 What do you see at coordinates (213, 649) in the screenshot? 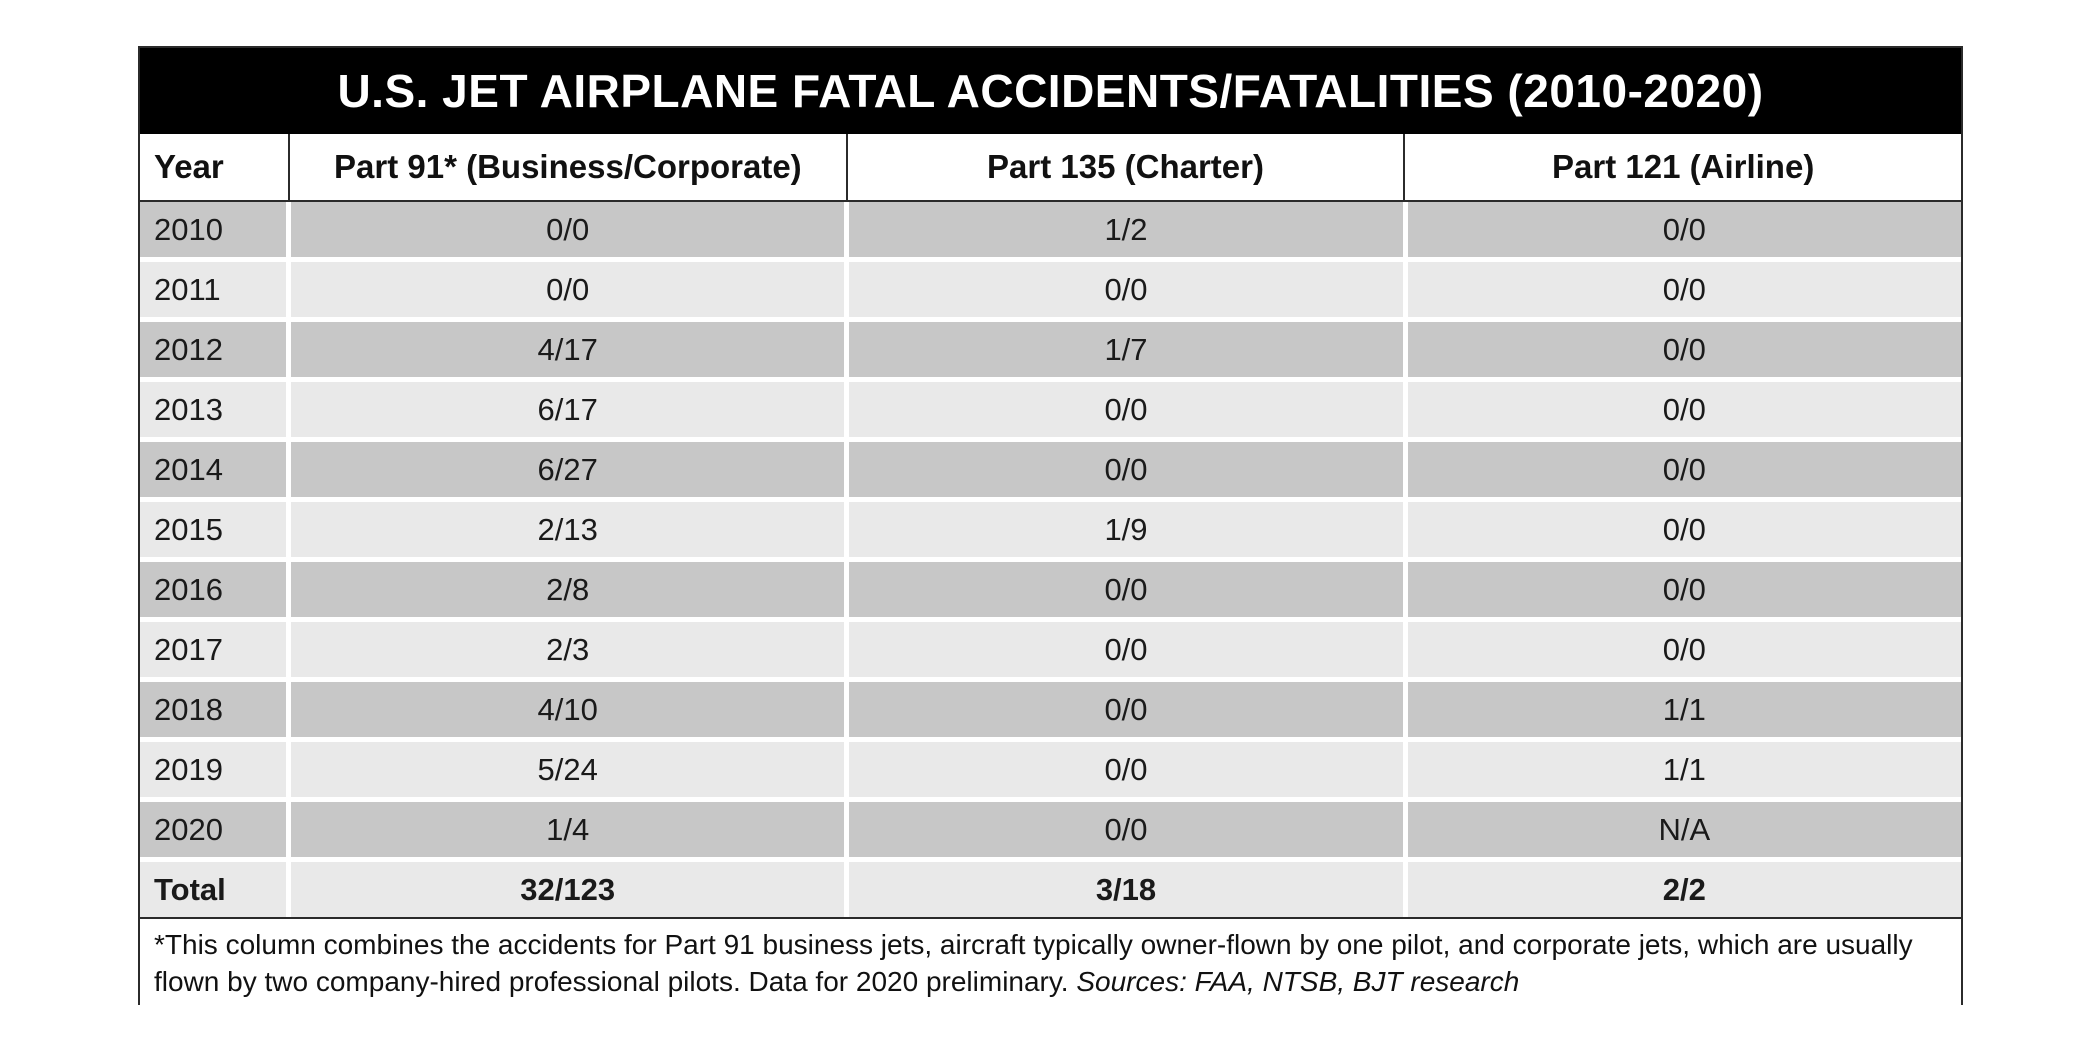
I see `year-cell: 2017` at bounding box center [213, 649].